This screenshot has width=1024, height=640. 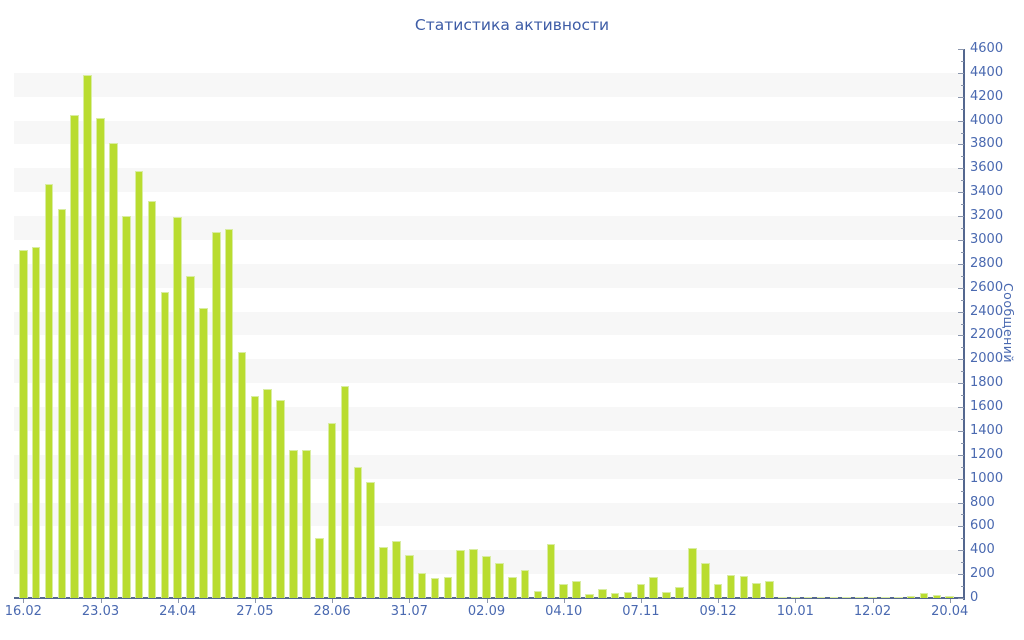 What do you see at coordinates (987, 216) in the screenshot?
I see `y-tick-label: 3200` at bounding box center [987, 216].